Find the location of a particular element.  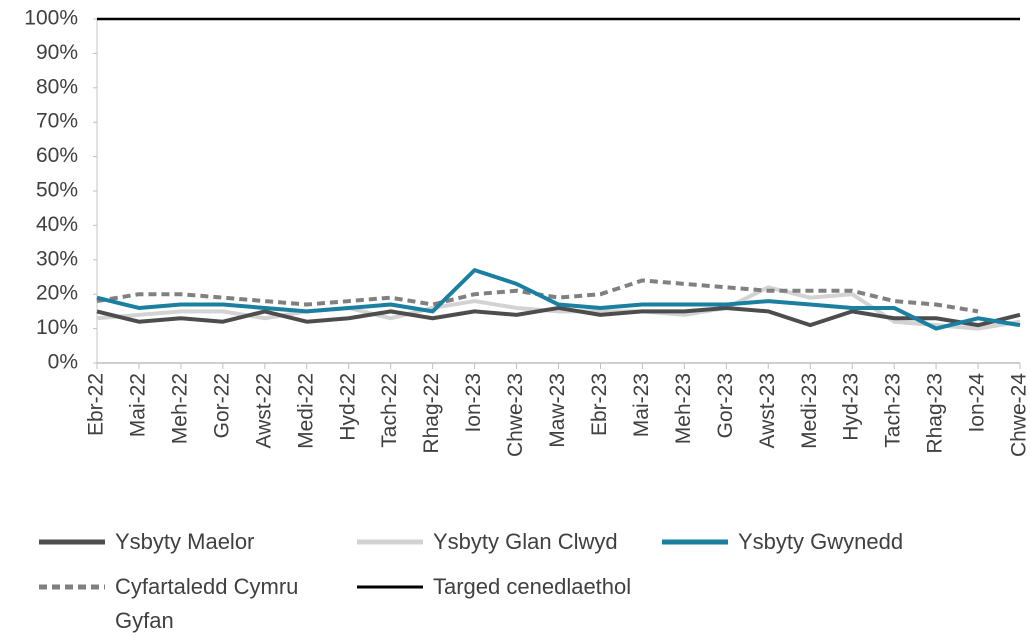

x-tick-label: Gor-23 is located at coordinates (725, 405).